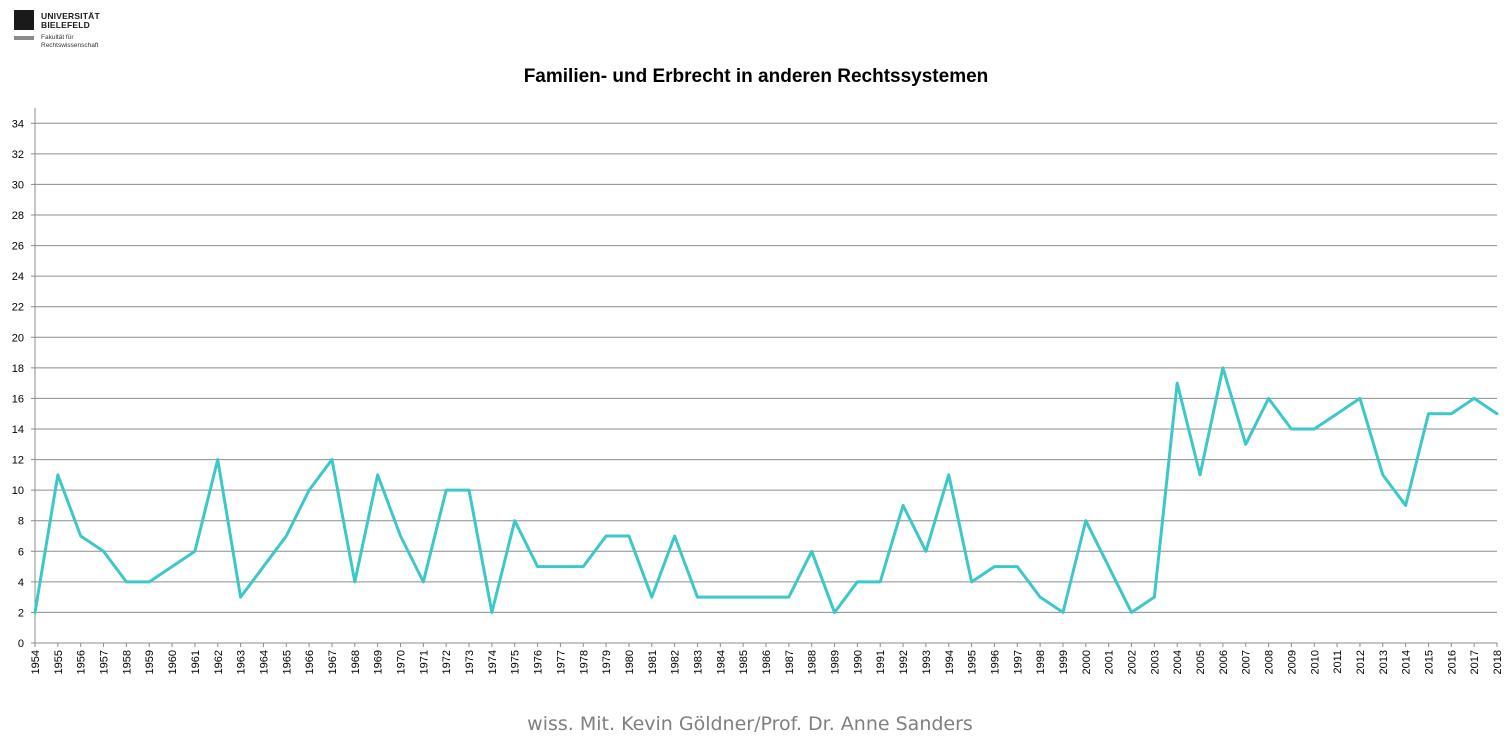 The image size is (1512, 756). Describe the element at coordinates (287, 662) in the screenshot. I see `x-tick-label: 1965` at that location.